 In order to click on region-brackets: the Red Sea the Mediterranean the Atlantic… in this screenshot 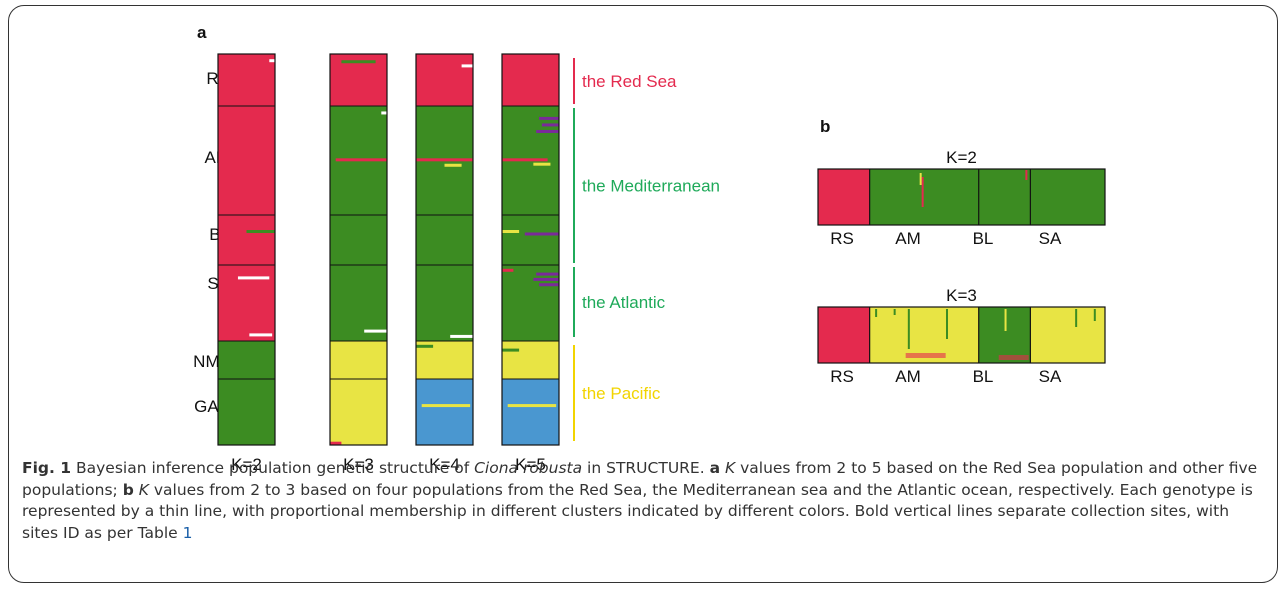, I will do `click(646, 249)`.